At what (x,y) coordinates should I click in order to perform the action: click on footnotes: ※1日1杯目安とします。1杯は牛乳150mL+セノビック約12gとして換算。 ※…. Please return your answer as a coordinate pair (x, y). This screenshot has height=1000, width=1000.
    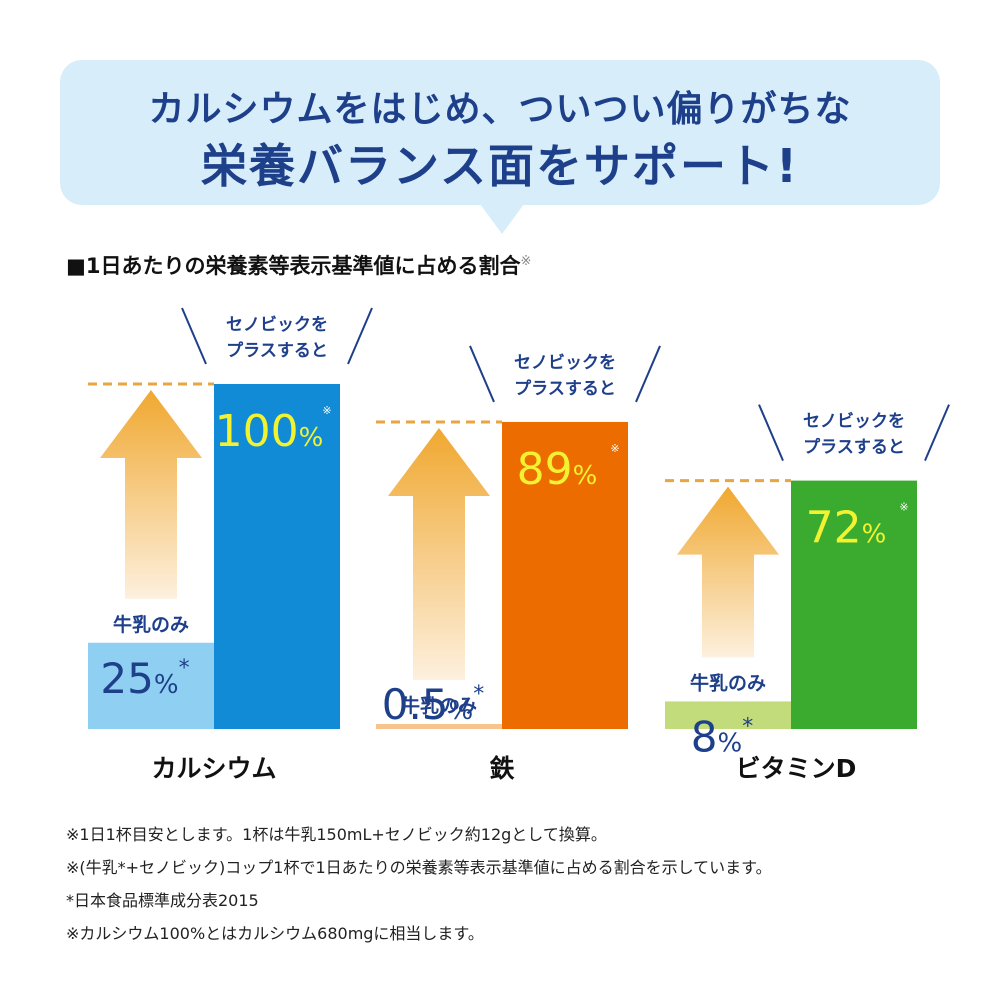
    Looking at the image, I should click on (419, 884).